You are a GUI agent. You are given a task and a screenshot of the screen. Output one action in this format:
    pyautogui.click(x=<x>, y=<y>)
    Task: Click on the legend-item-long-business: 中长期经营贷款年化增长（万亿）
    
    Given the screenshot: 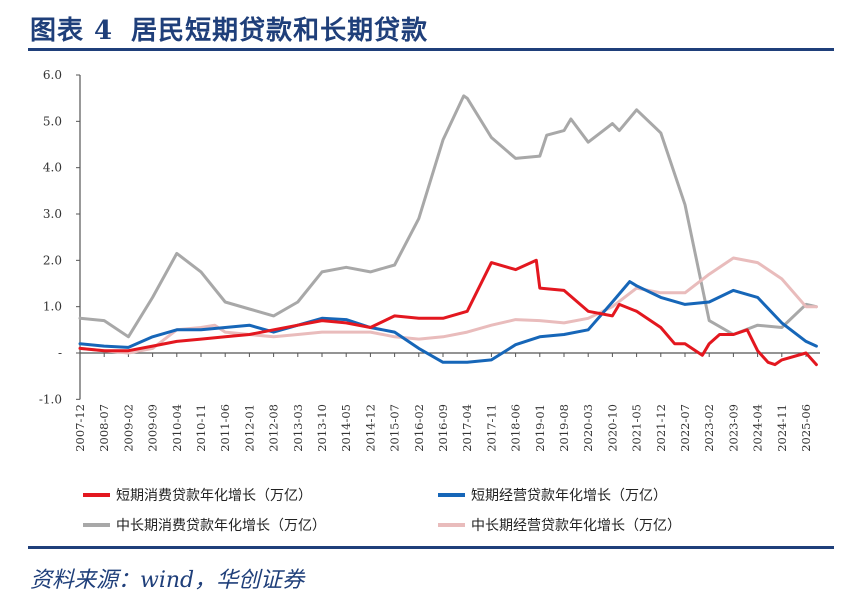 What is the action you would take?
    pyautogui.click(x=559, y=525)
    